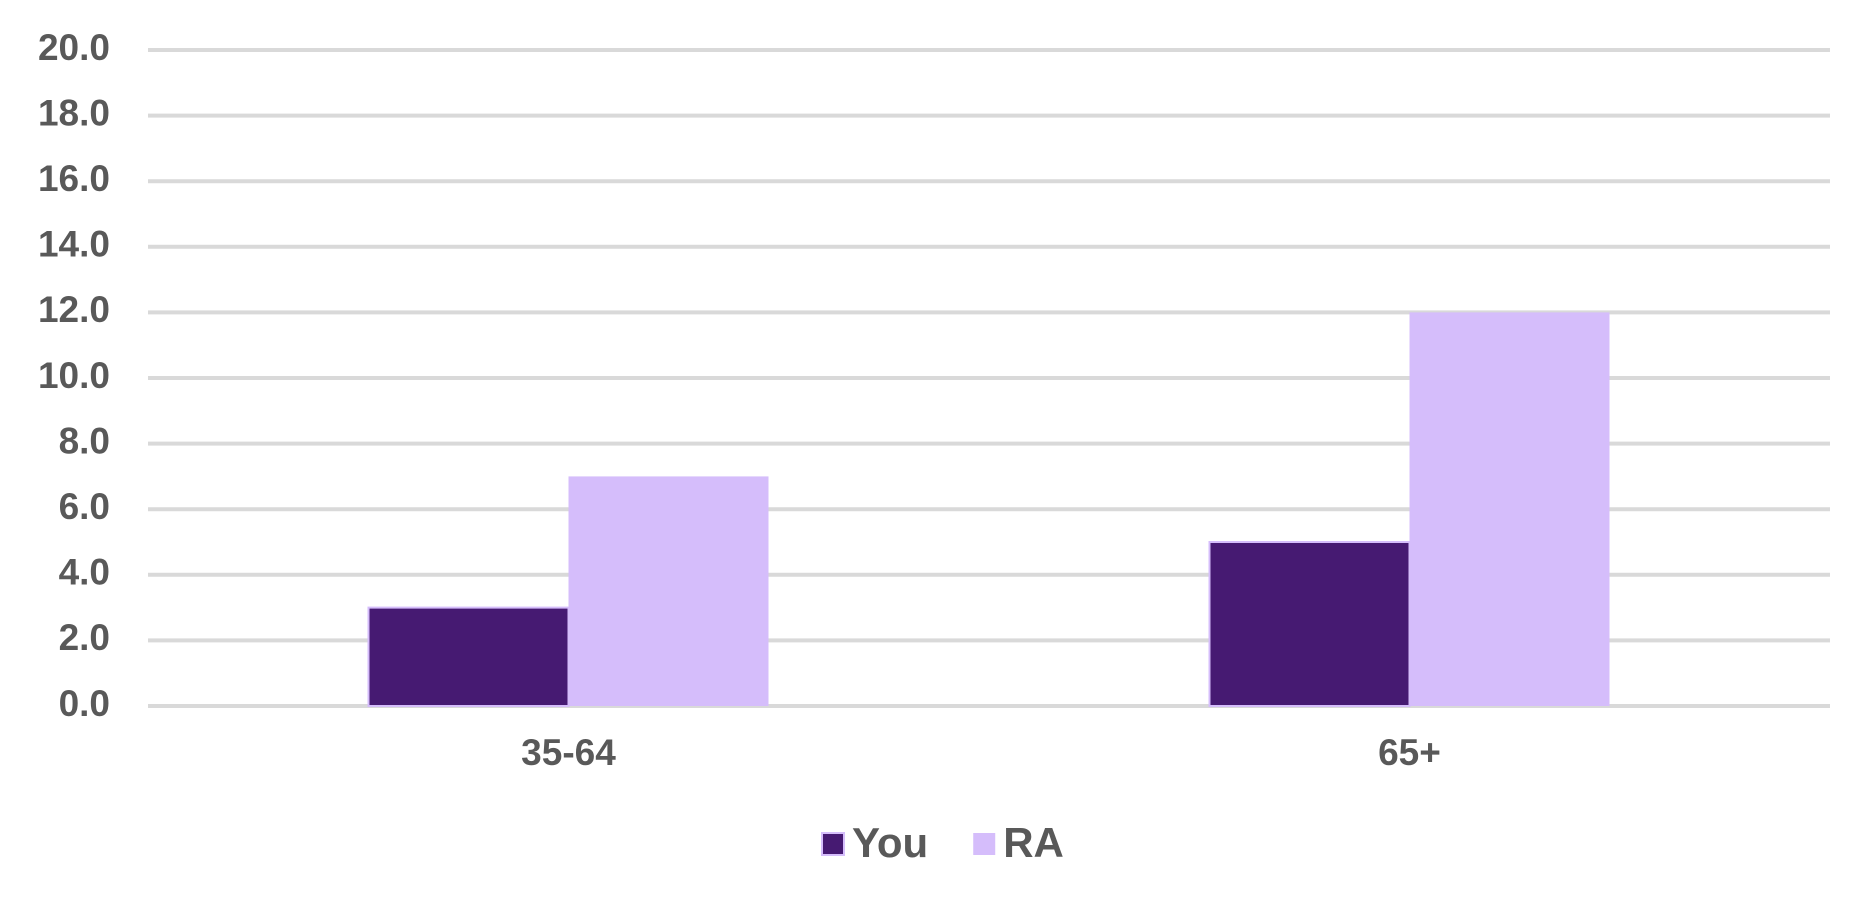 Image resolution: width=1858 pixels, height=899 pixels. I want to click on y-tick-label: 18.0, so click(74, 112).